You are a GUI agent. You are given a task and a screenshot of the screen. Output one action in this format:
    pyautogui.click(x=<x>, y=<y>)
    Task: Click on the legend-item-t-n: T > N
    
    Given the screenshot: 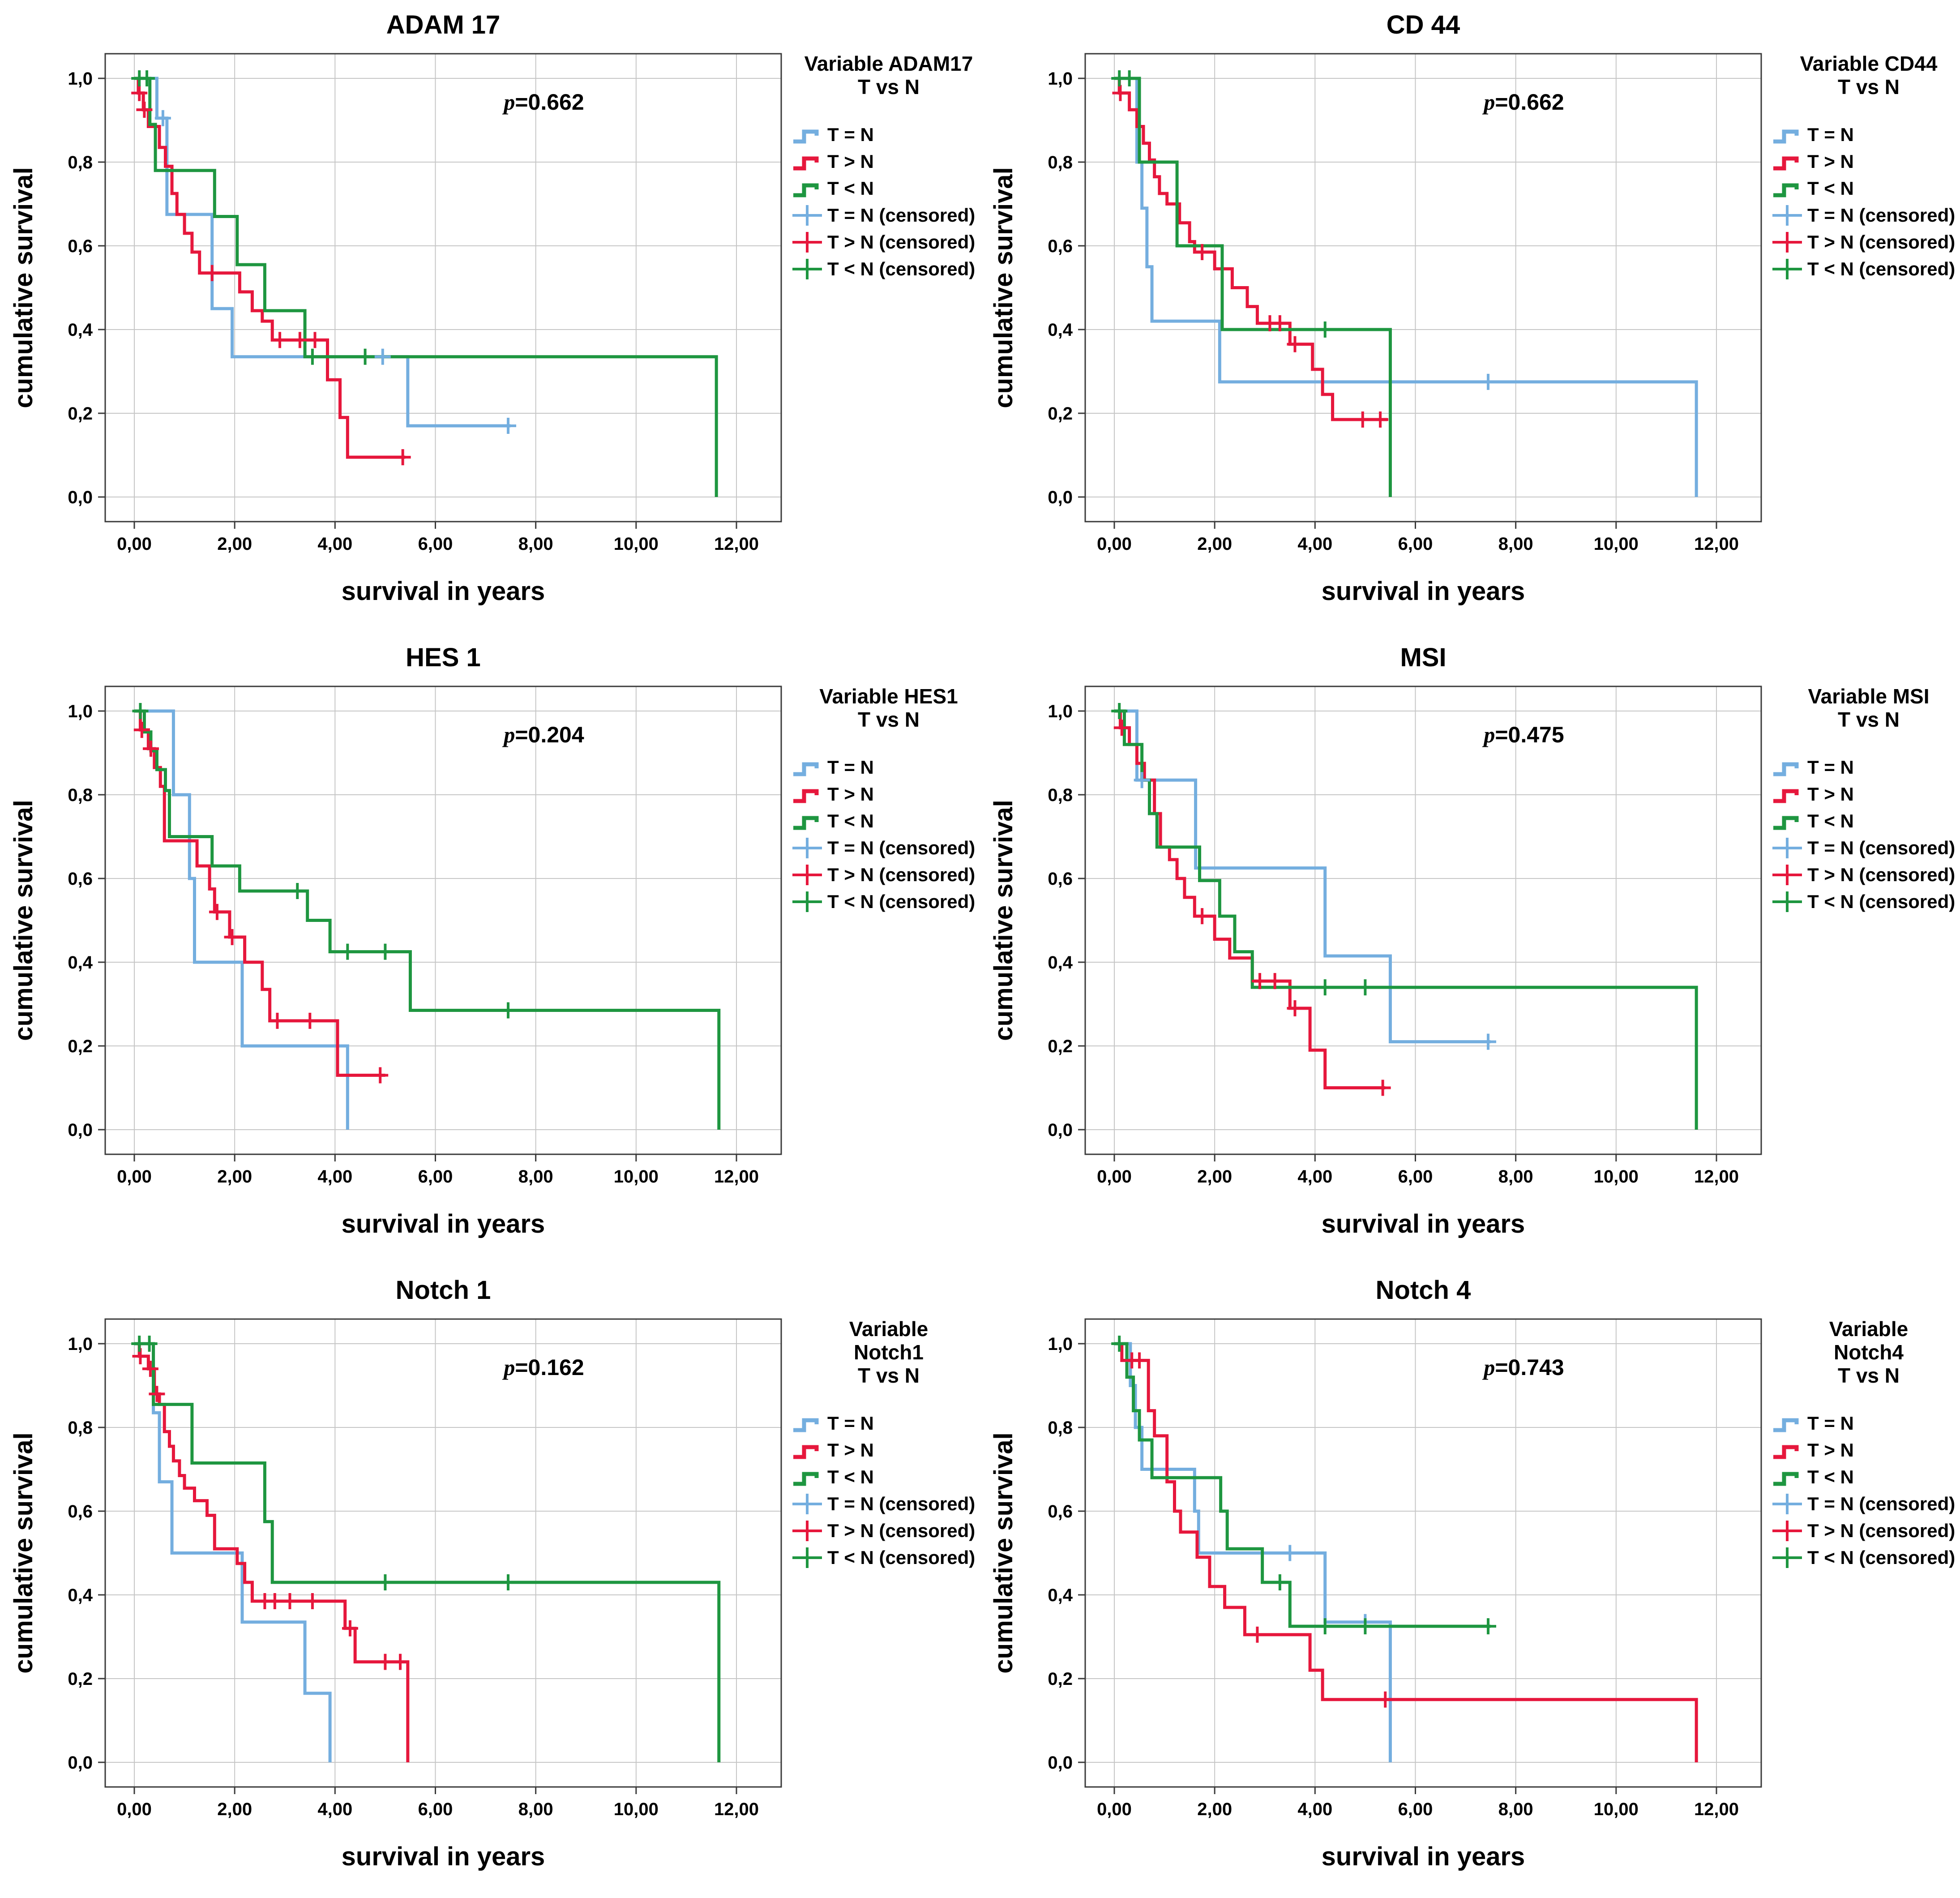 What is the action you would take?
    pyautogui.click(x=1813, y=161)
    